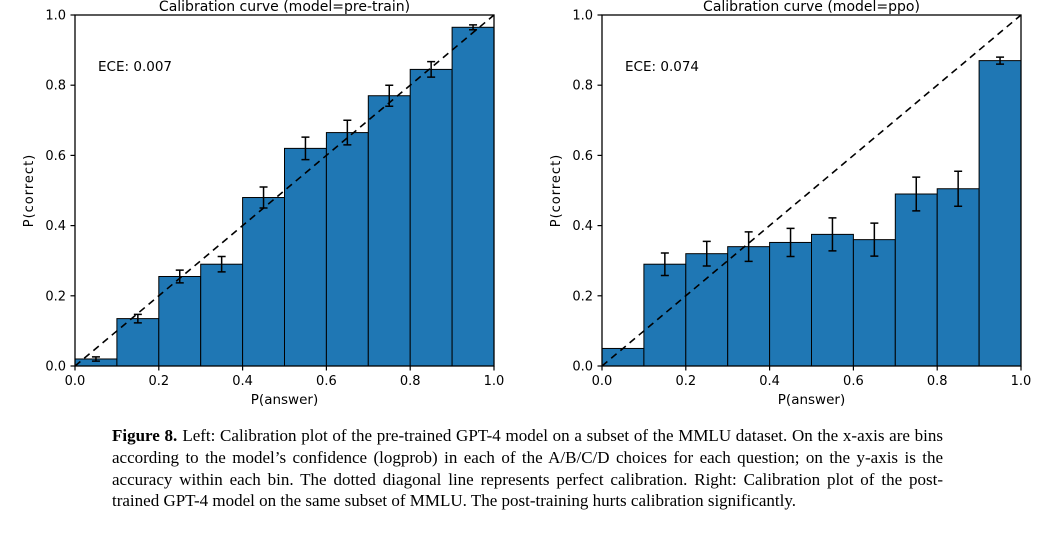 Image resolution: width=1054 pixels, height=544 pixels. What do you see at coordinates (811, 7) in the screenshot?
I see `chart-title: Calibration curve (model=ppo)` at bounding box center [811, 7].